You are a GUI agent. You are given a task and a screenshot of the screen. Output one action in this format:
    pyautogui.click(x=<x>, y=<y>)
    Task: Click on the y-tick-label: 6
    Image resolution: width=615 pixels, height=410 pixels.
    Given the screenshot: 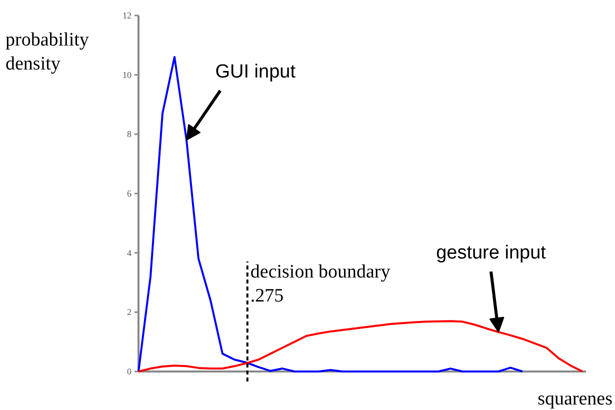 What is the action you would take?
    pyautogui.click(x=129, y=193)
    